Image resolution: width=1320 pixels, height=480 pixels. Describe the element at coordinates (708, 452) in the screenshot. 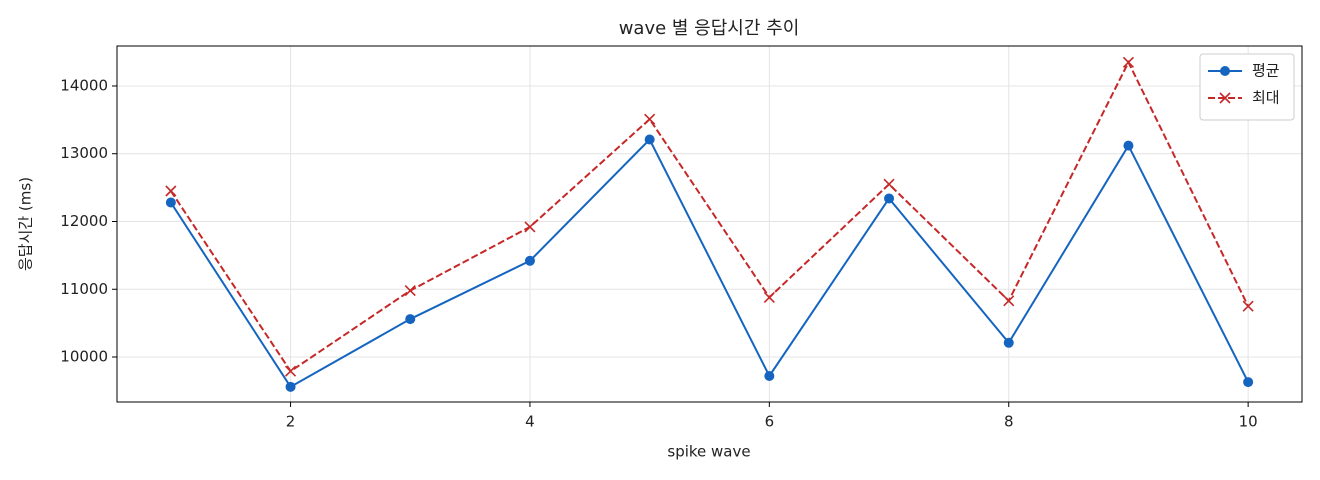

I see `x-axis-label: spike wave` at that location.